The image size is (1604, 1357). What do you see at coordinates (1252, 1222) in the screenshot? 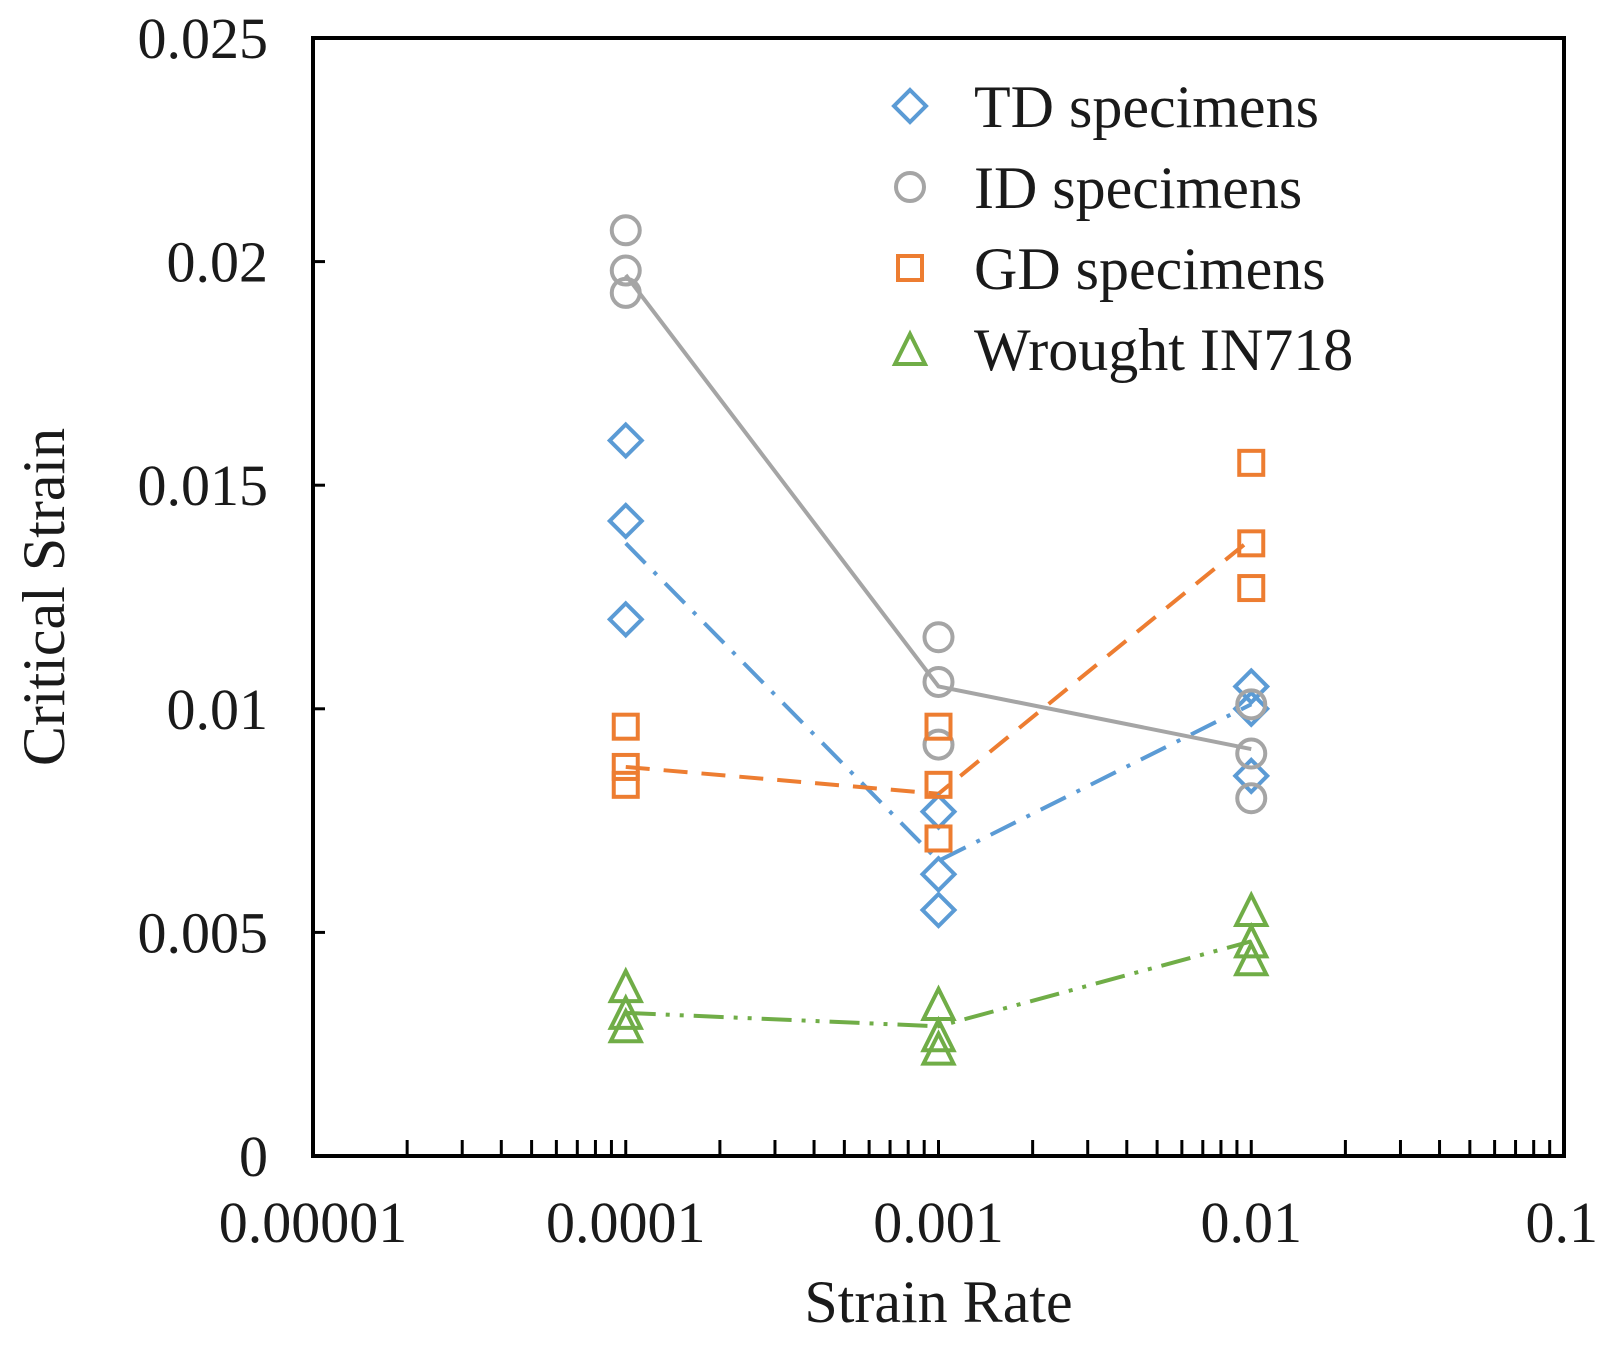
I see `x-tick-label: 0.01` at bounding box center [1252, 1222].